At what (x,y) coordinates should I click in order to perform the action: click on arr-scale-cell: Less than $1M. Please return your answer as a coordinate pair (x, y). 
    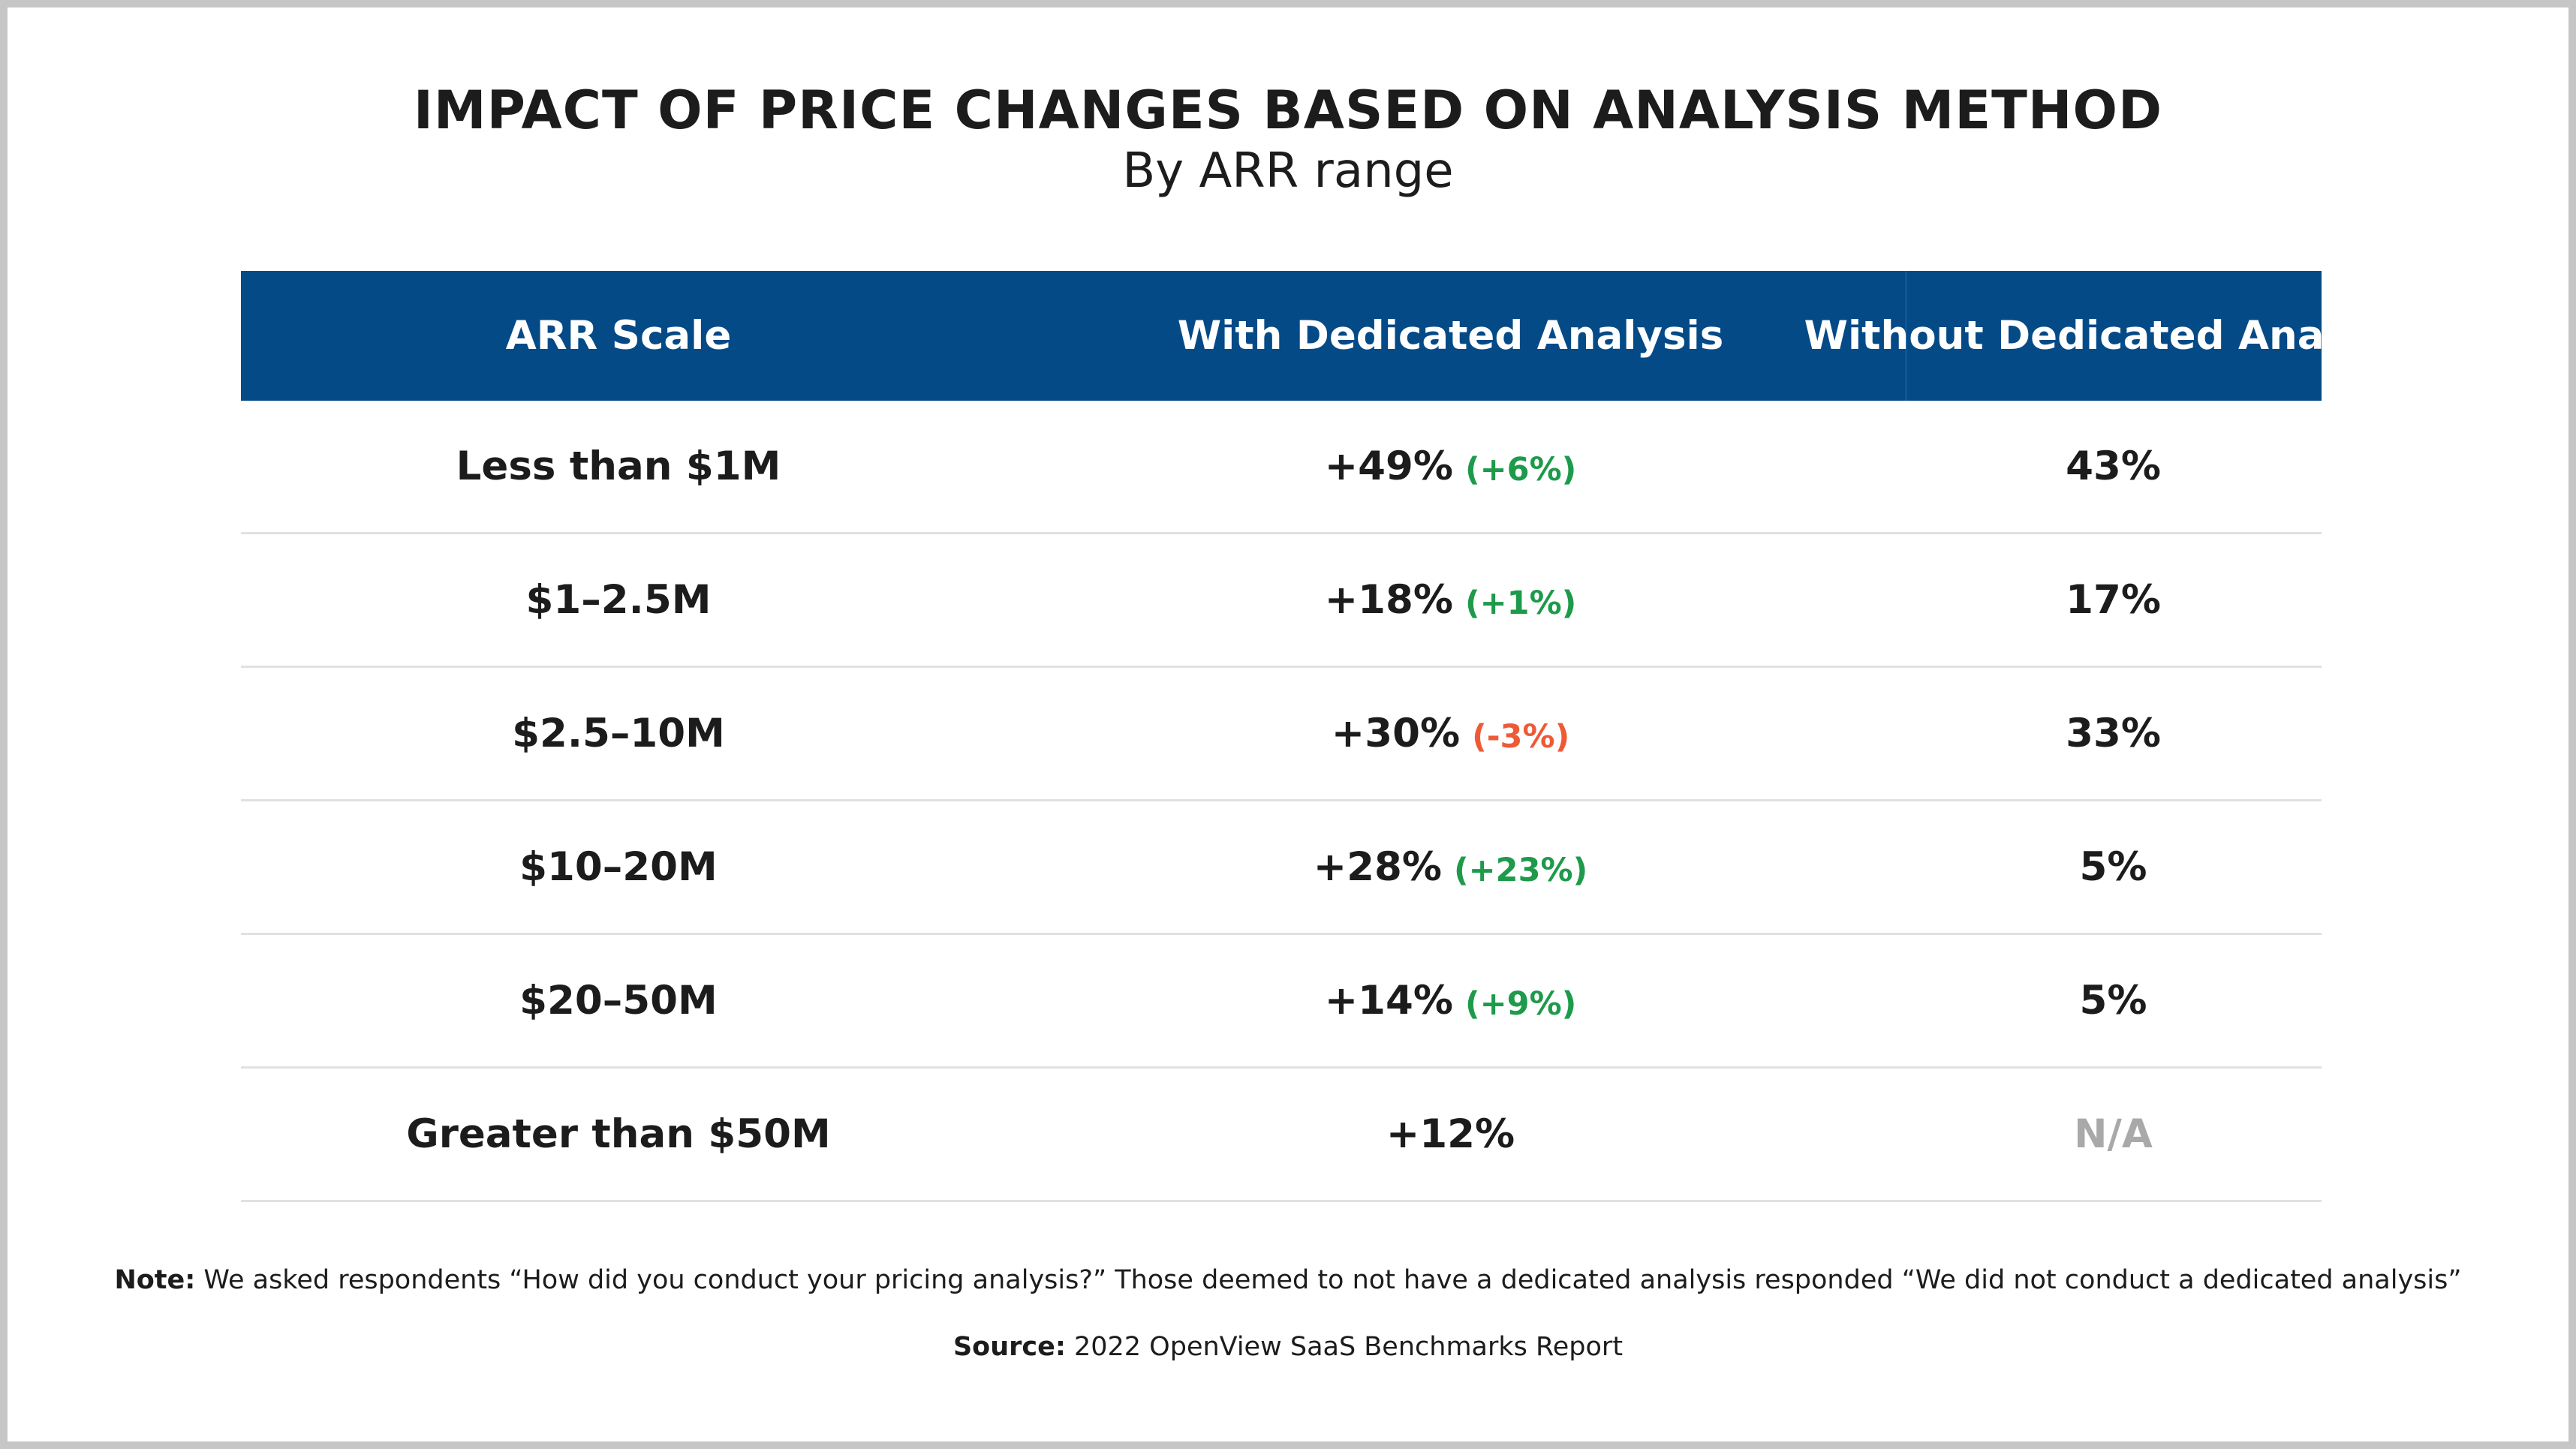
    Looking at the image, I should click on (618, 466).